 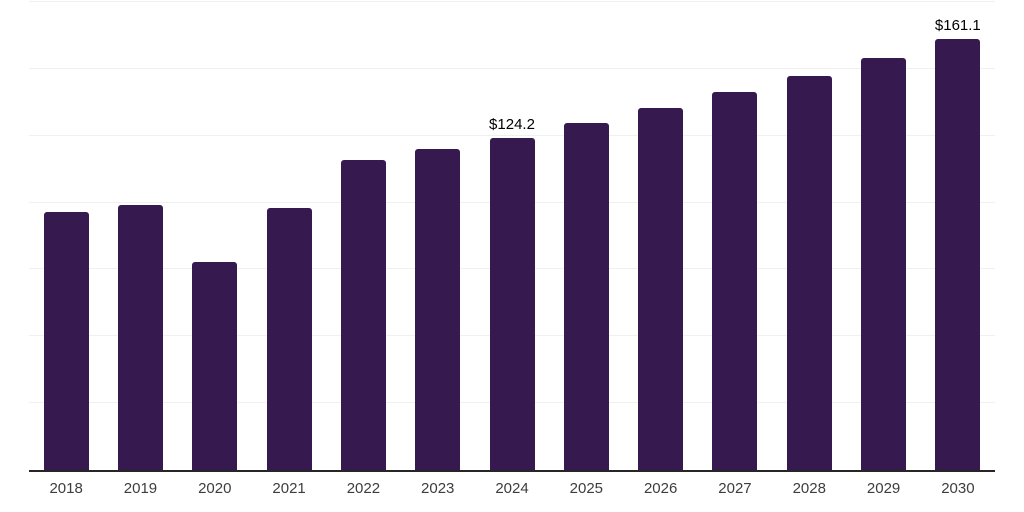 What do you see at coordinates (735, 488) in the screenshot?
I see `x-tick-label: 2027` at bounding box center [735, 488].